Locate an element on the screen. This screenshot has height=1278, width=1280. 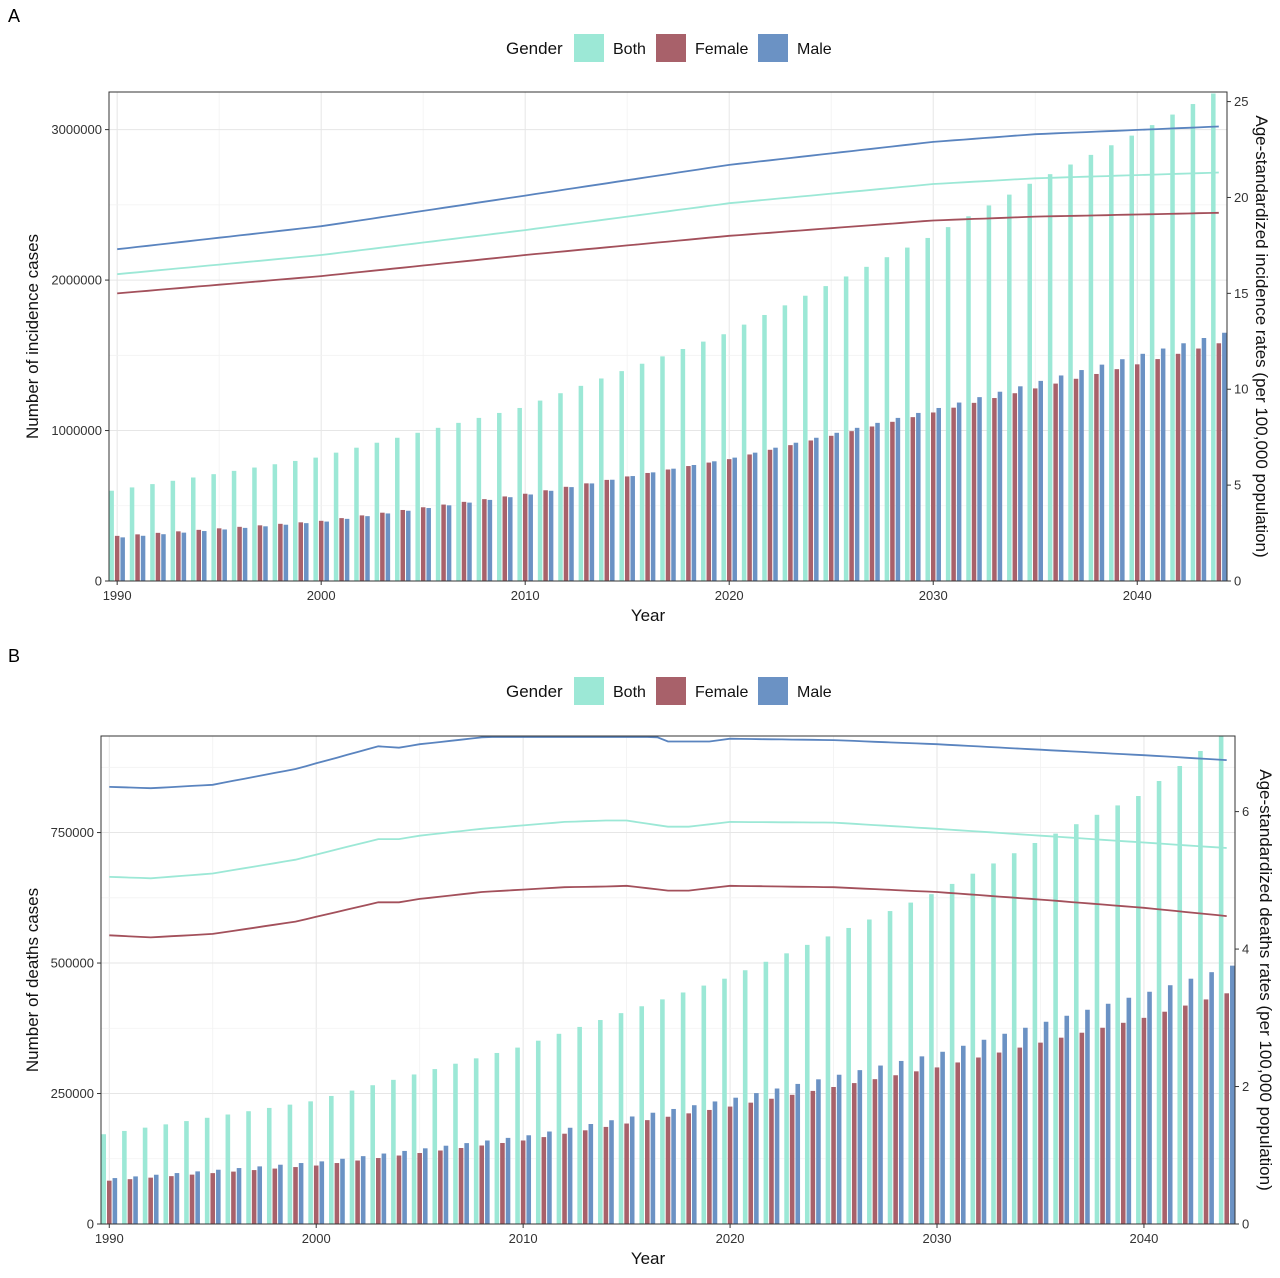
y-axis-title: Number of deaths cases is located at coordinates (32, 980).